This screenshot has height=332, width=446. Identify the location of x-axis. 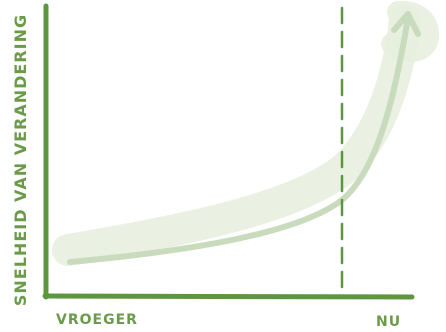
(228, 296).